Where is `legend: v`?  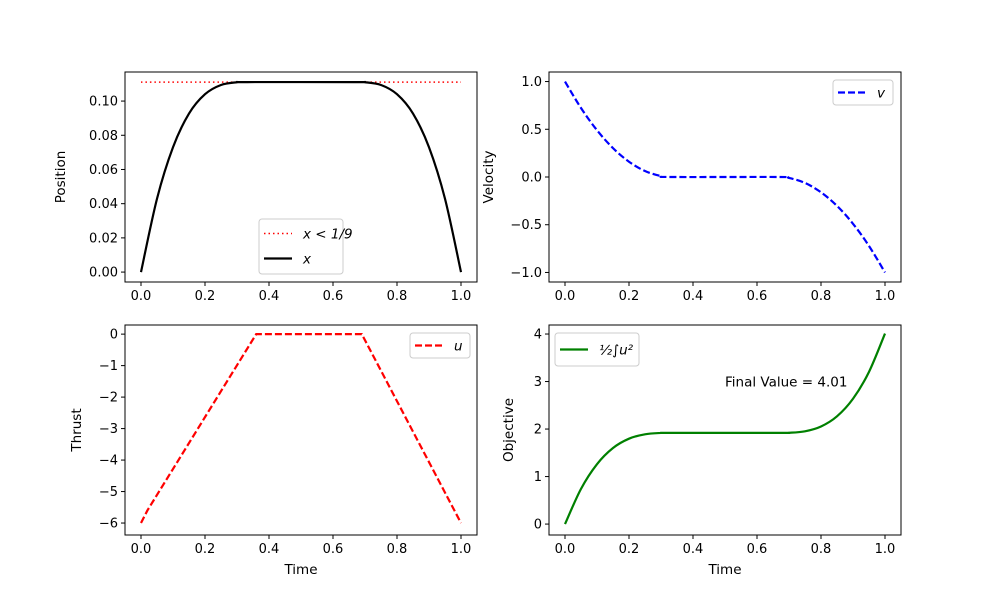
legend: v is located at coordinates (863, 92).